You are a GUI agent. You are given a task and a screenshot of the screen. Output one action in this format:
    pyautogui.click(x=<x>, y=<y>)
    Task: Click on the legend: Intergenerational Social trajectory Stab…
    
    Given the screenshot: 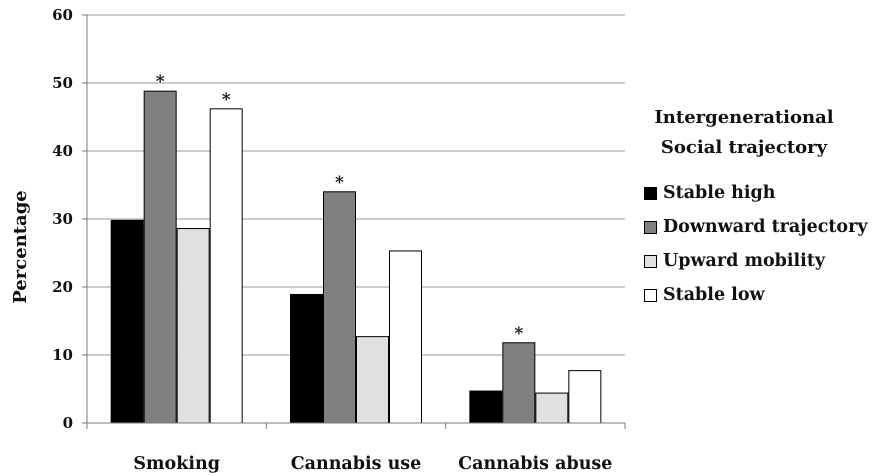 What is the action you would take?
    pyautogui.click(x=766, y=207)
    